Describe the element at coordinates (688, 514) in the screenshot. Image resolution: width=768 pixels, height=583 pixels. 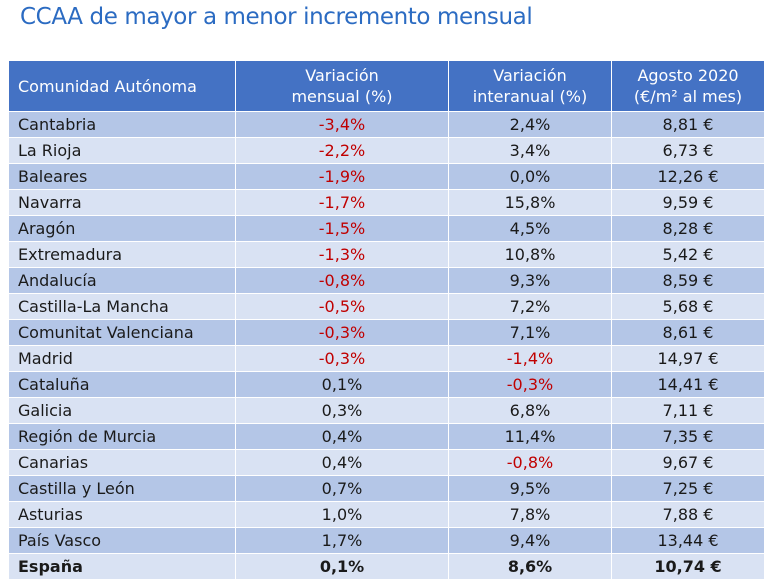
I see `price-value: 7,88 €` at that location.